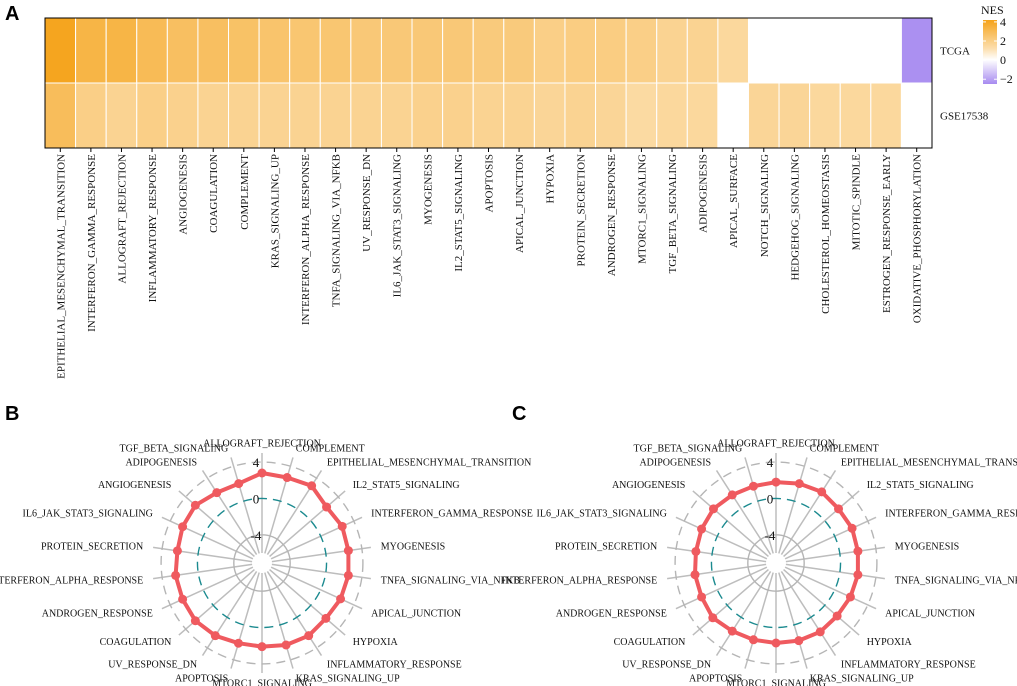 The image size is (1017, 686). I want to click on radar-axis-label: INTERFERON_GAMMA_RESPONSE, so click(452, 514).